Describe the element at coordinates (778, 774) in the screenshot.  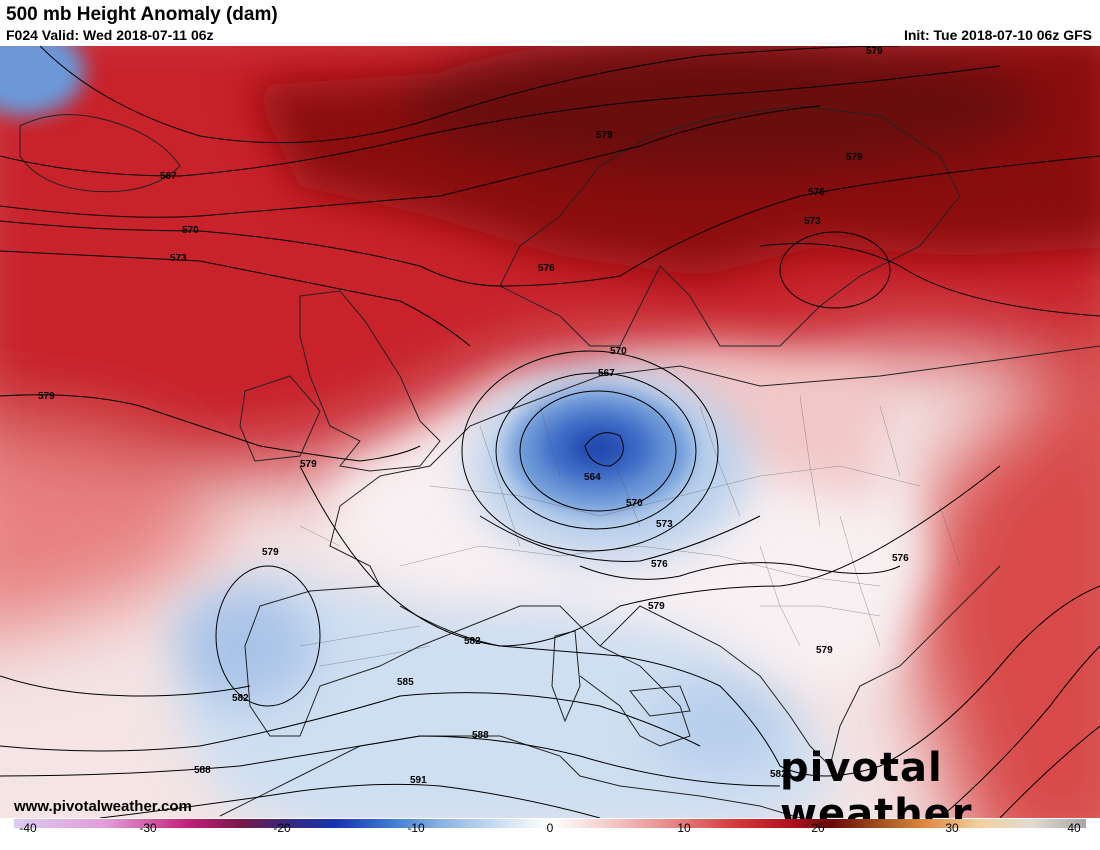
I see `contour-label-582-ionian: 582` at that location.